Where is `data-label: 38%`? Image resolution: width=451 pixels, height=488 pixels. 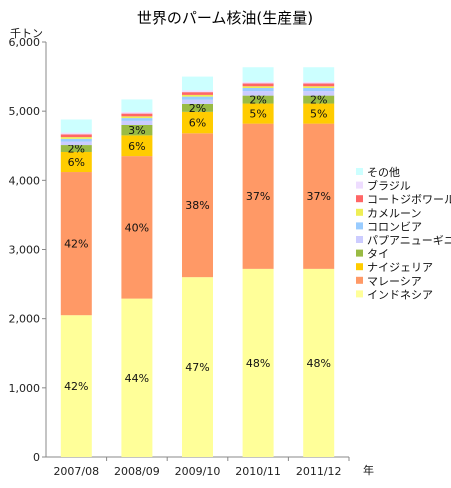
data-label: 38% is located at coordinates (197, 205).